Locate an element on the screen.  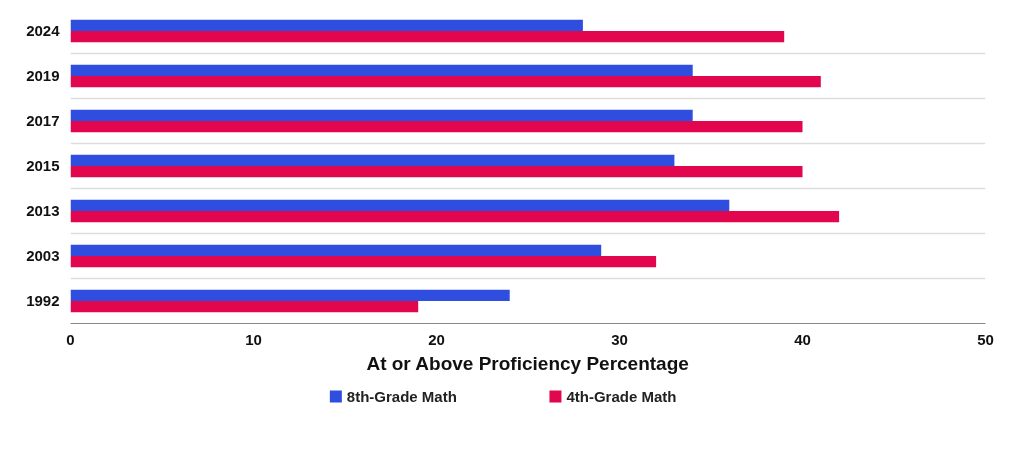
y-tick-label: 2017 is located at coordinates (43, 120).